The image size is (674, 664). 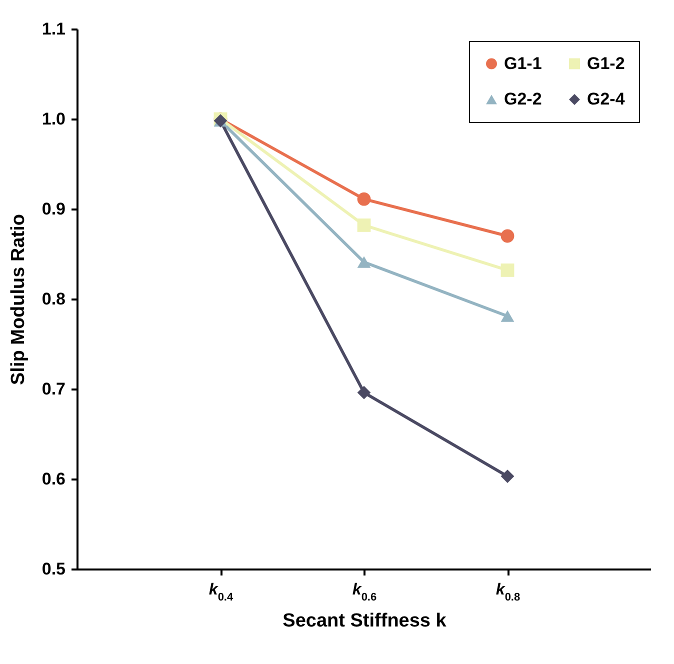 I want to click on legend-label: G1-2, so click(x=606, y=63).